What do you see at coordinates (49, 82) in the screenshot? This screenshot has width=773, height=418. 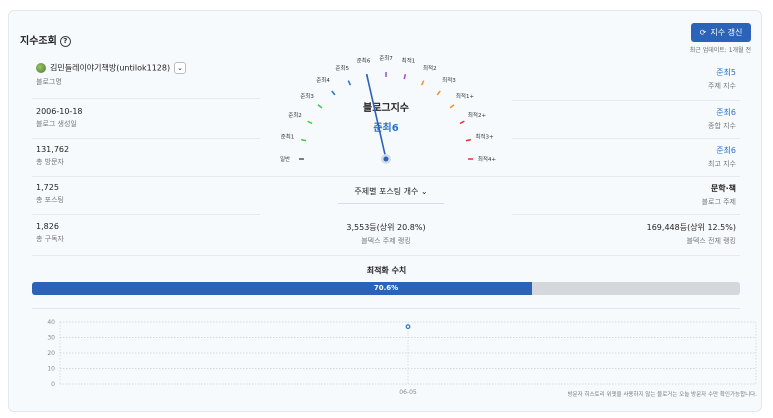 I see `label: 블로그명` at bounding box center [49, 82].